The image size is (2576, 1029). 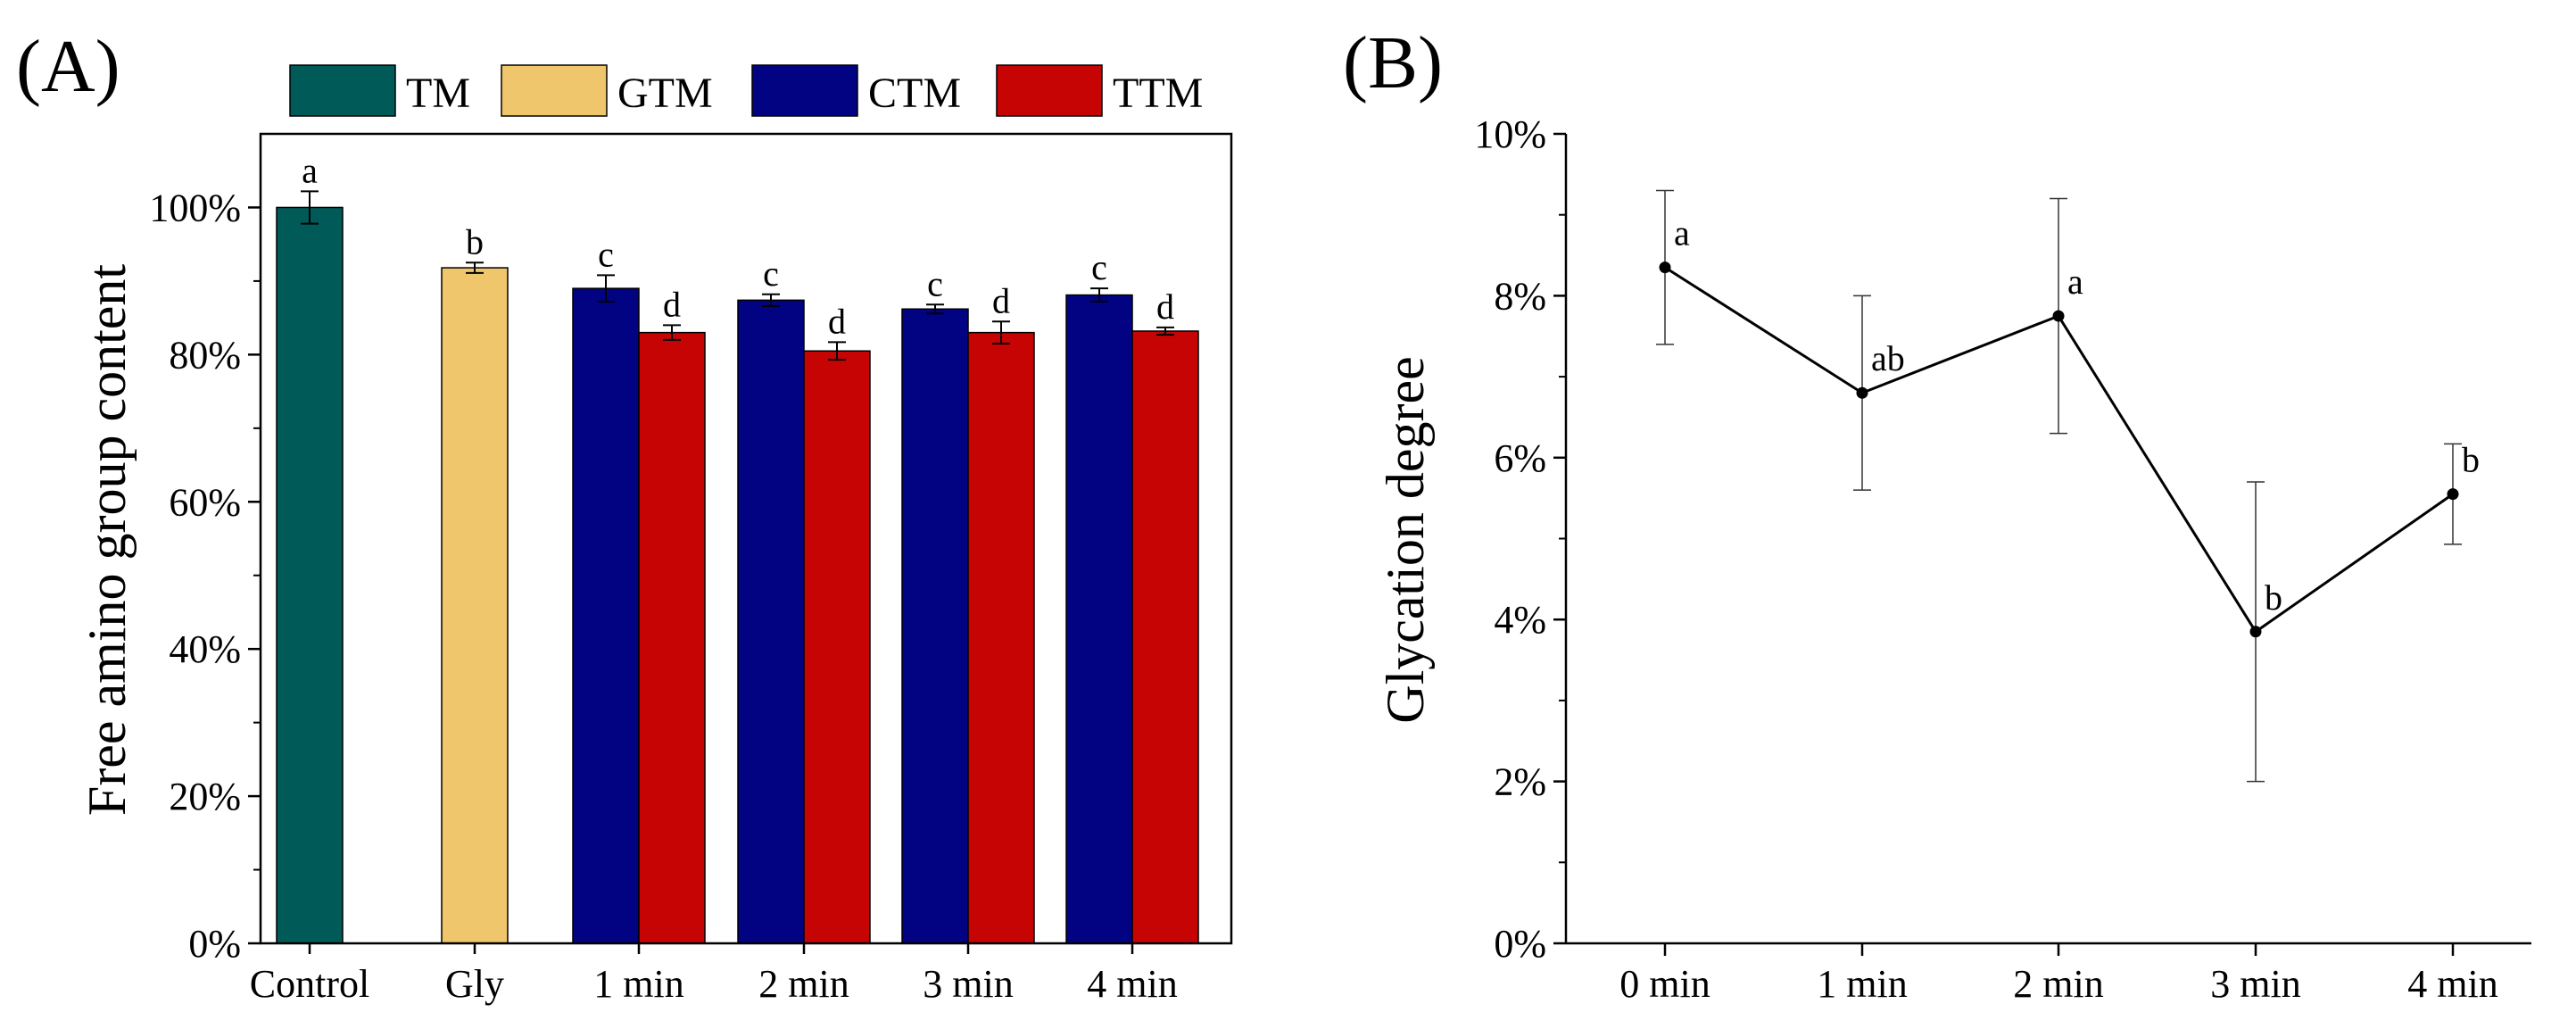 What do you see at coordinates (1001, 637) in the screenshot?
I see `bar-ttm-3-min` at bounding box center [1001, 637].